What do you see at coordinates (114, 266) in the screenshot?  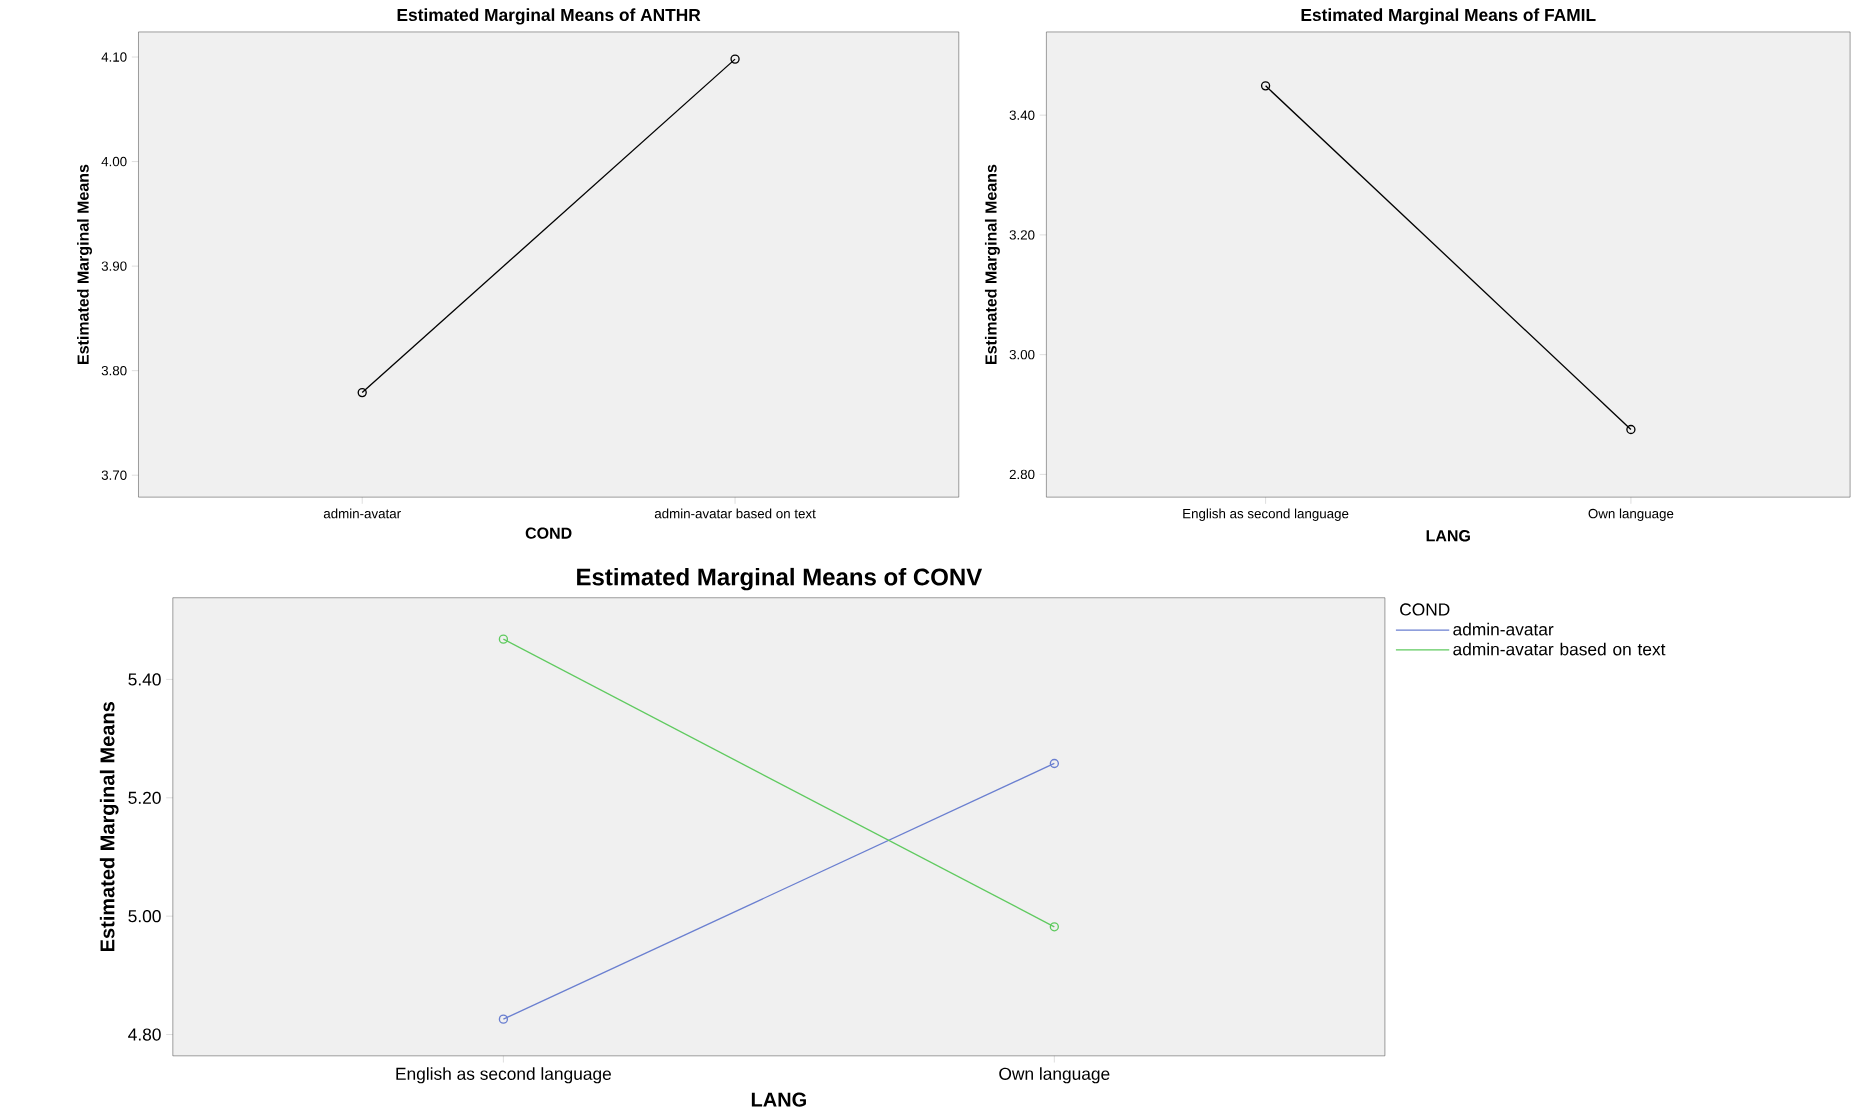 I see `y-tick-label: 3.90` at bounding box center [114, 266].